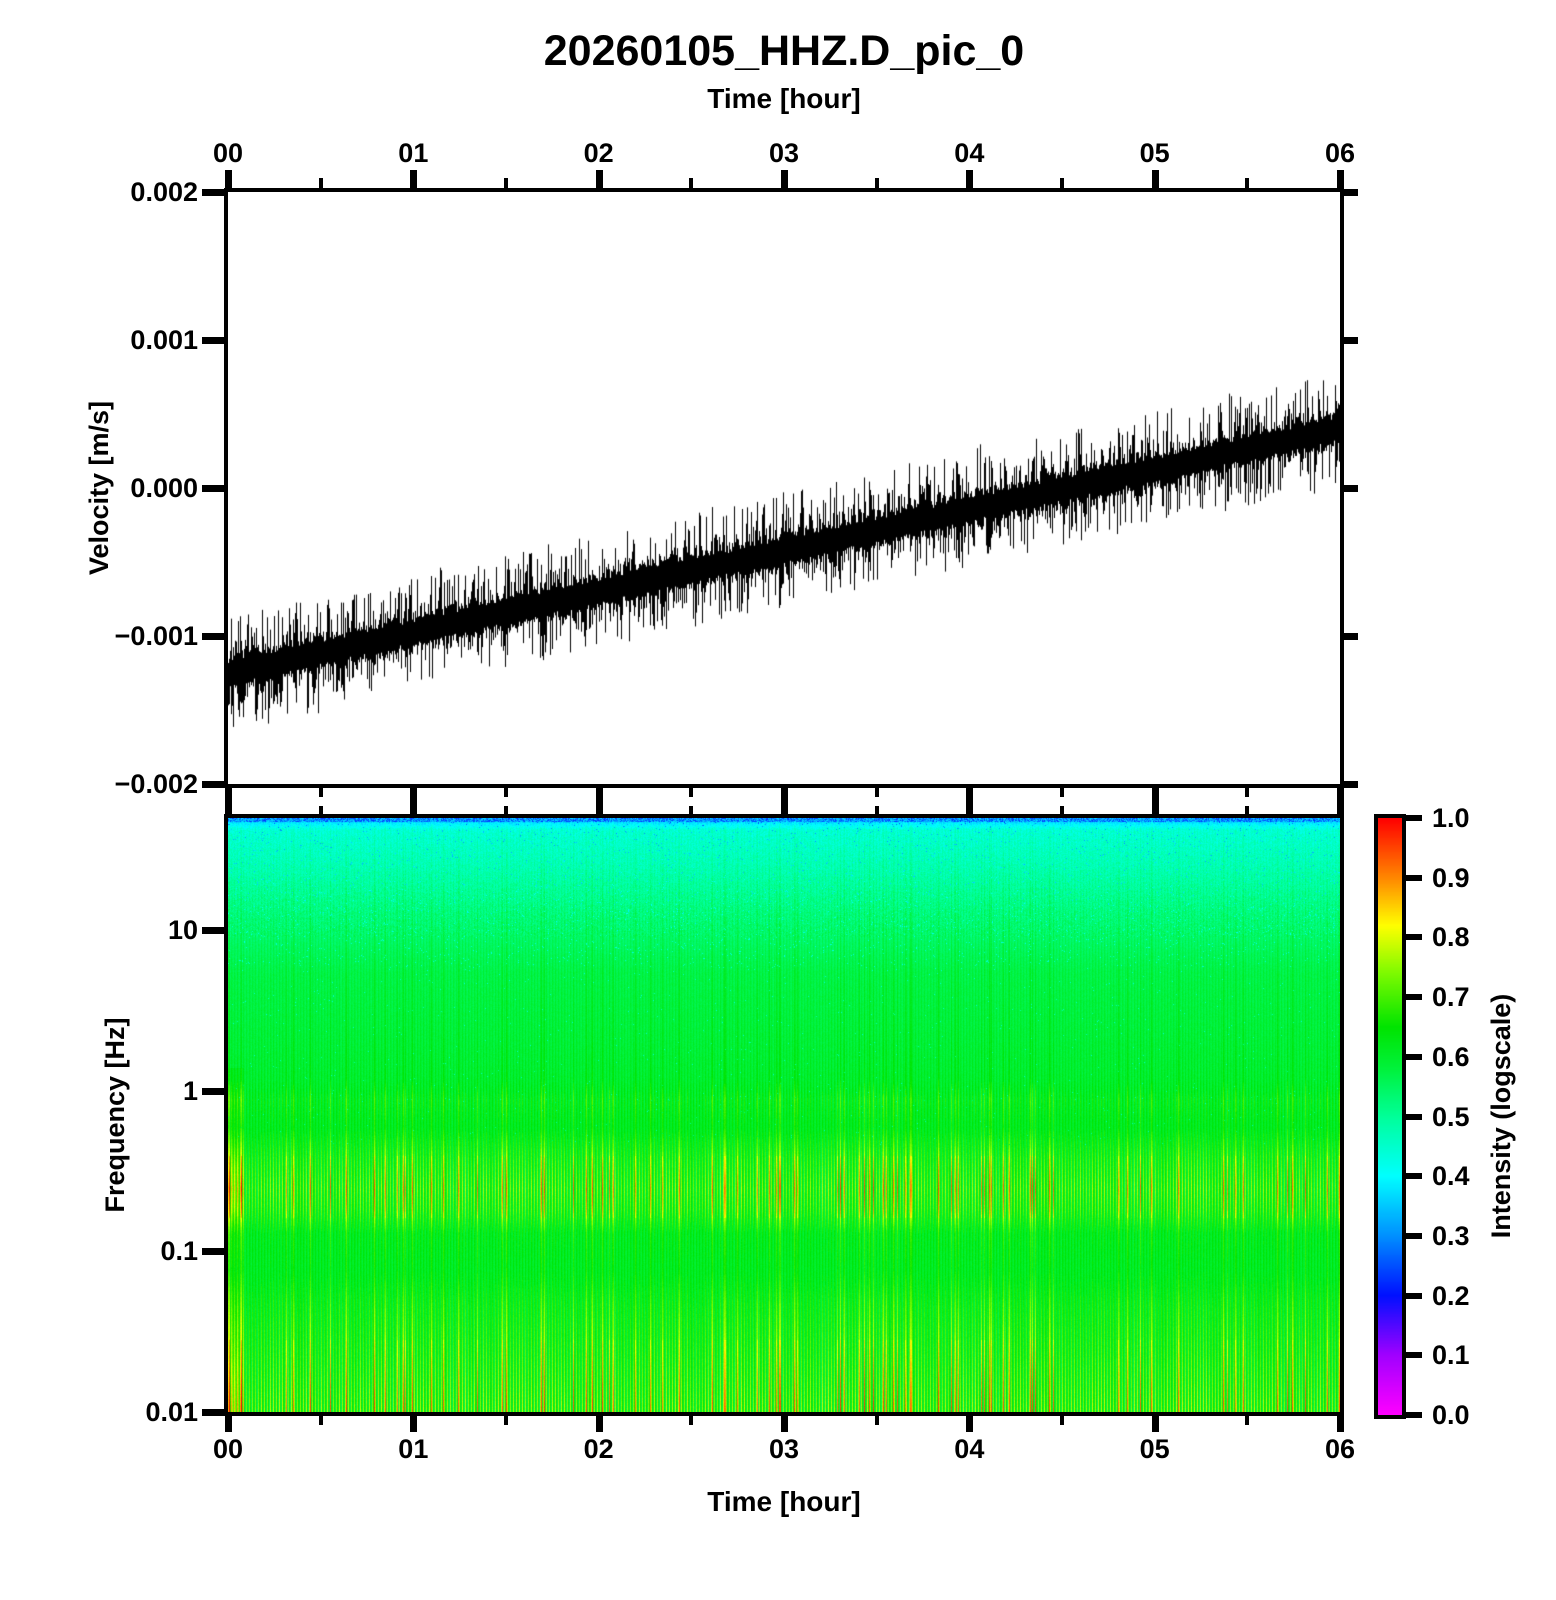 This screenshot has height=1600, width=1556. Describe the element at coordinates (598, 1449) in the screenshot. I see `x-tick-label-bottom: 02` at that location.